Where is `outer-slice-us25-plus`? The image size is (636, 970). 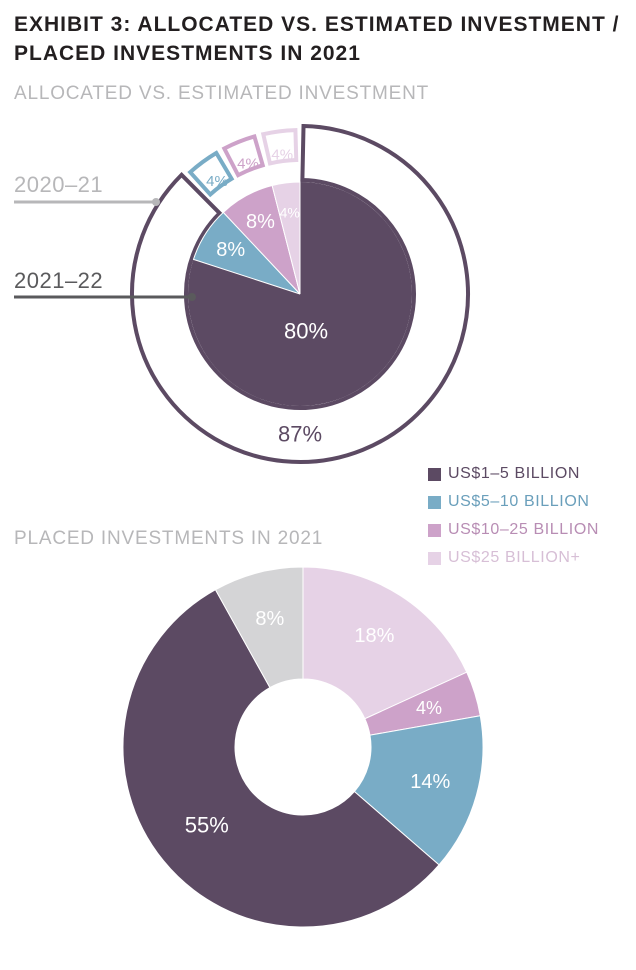
outer-slice-us25-plus is located at coordinates (279, 147).